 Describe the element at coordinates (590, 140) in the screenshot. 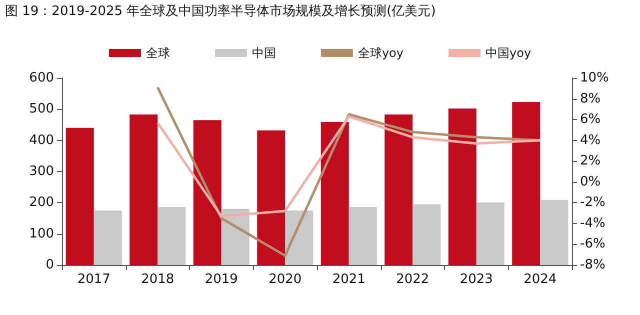

I see `y2-tick-label: 4%` at that location.